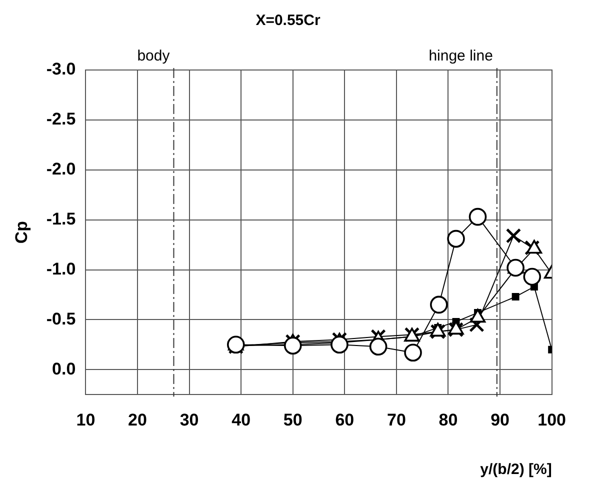 Image resolution: width=590 pixels, height=491 pixels. I want to click on x-tick-label: 80, so click(448, 420).